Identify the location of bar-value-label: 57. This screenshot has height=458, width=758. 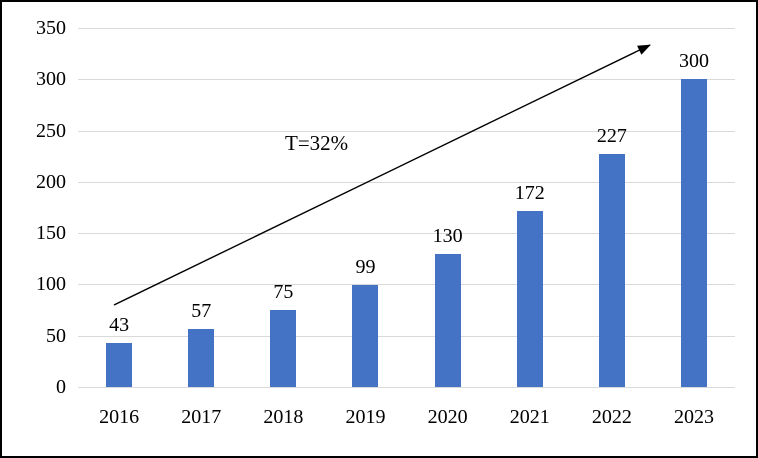
(201, 310).